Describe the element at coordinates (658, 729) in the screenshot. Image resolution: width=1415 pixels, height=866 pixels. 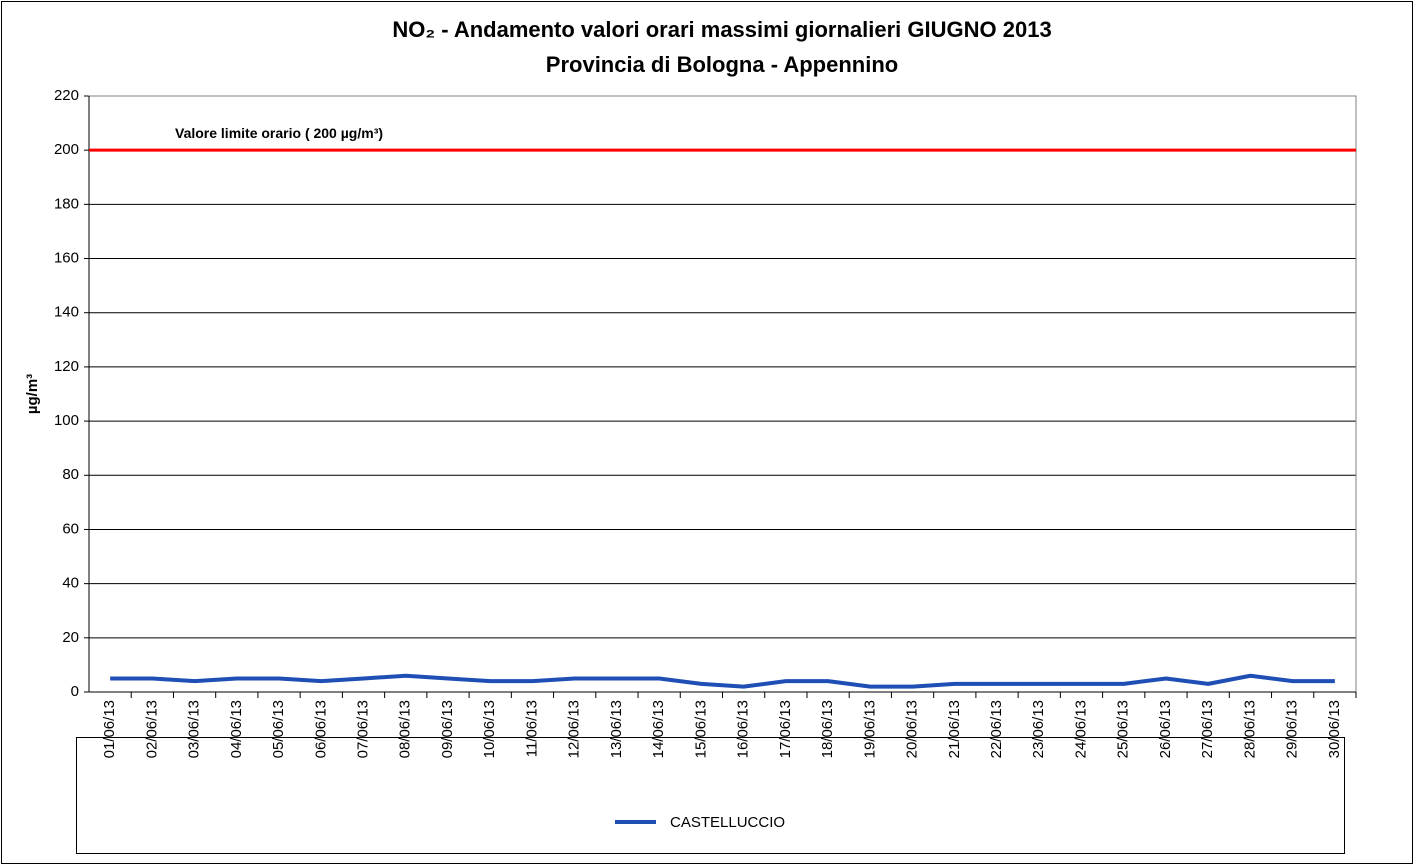
I see `x-tick-label: 14/06/13` at that location.